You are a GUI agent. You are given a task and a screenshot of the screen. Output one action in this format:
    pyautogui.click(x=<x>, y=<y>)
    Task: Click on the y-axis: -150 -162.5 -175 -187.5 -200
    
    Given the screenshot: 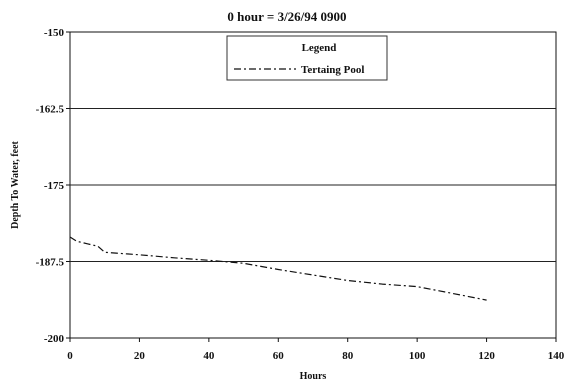 What is the action you would take?
    pyautogui.click(x=53, y=186)
    